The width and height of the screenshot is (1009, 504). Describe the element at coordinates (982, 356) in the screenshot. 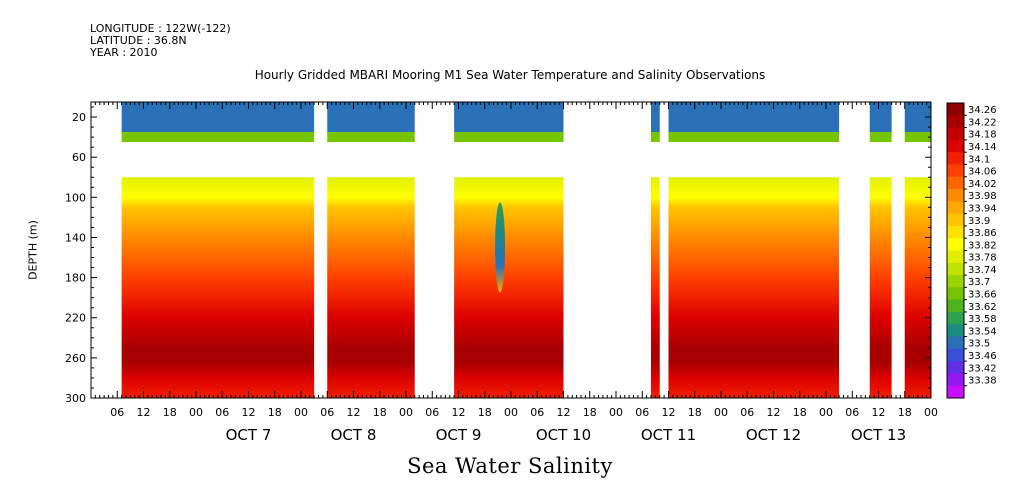

I see `colorbar-label: 33.46` at that location.